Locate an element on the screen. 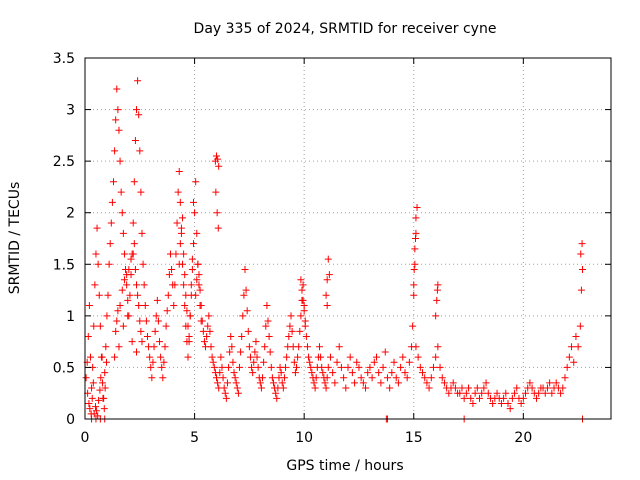  y-tick-label: 3.5 is located at coordinates (64, 59).